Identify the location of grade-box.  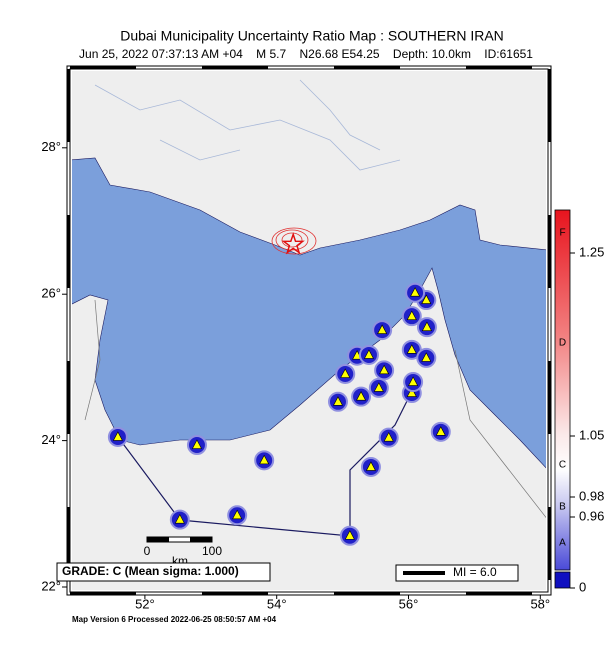
(163, 572).